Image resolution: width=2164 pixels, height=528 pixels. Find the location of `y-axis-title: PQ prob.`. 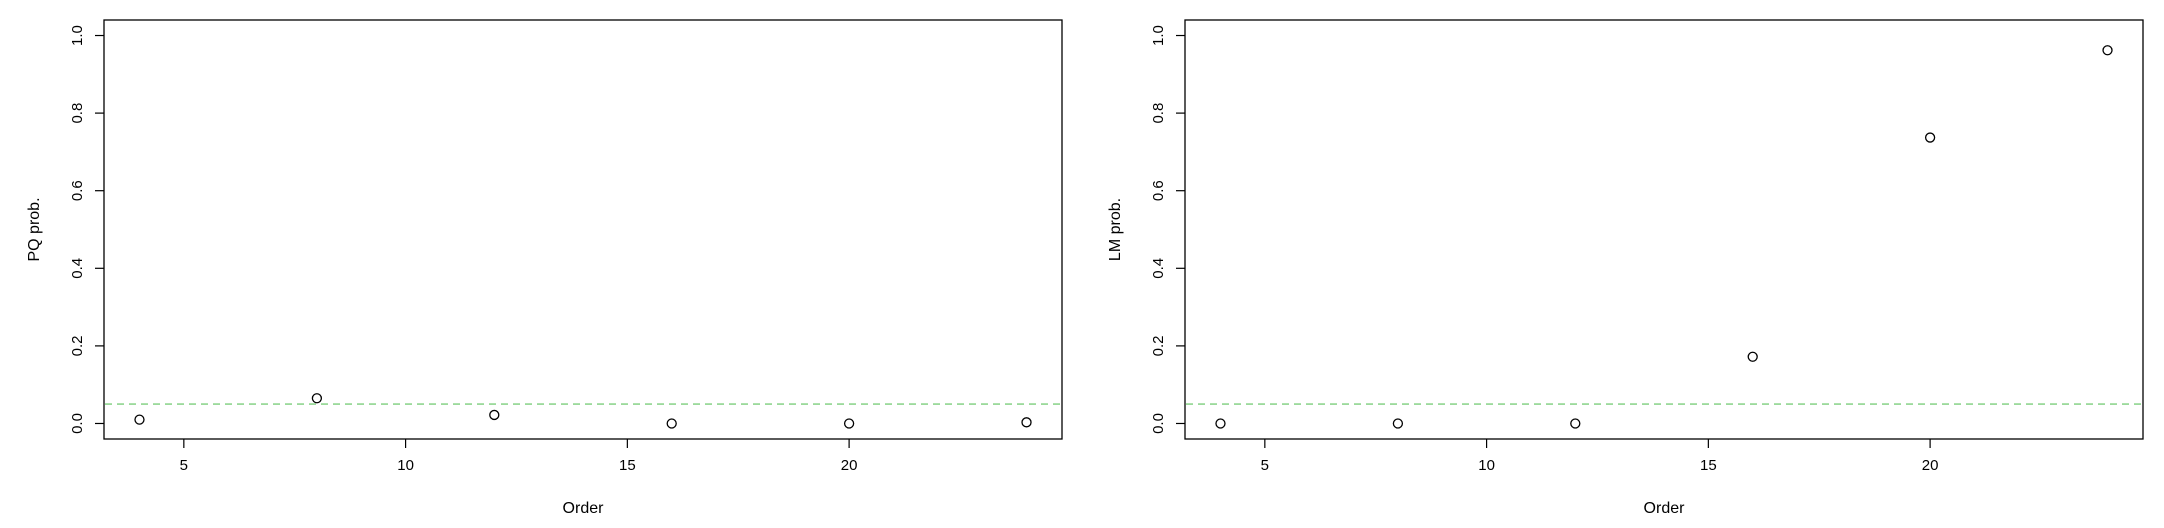

y-axis-title: PQ prob. is located at coordinates (34, 229).